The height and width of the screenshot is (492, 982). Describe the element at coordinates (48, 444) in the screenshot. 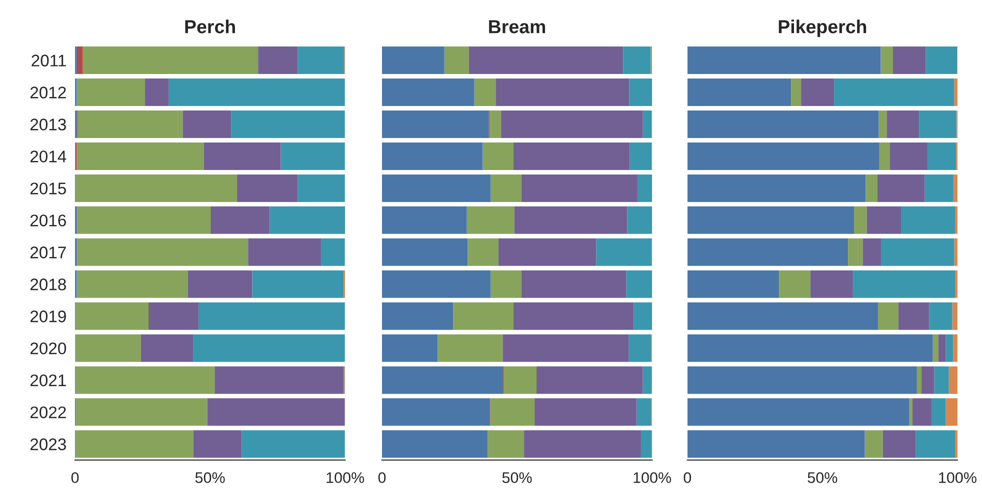

I see `y-tick-label: 2023` at that location.